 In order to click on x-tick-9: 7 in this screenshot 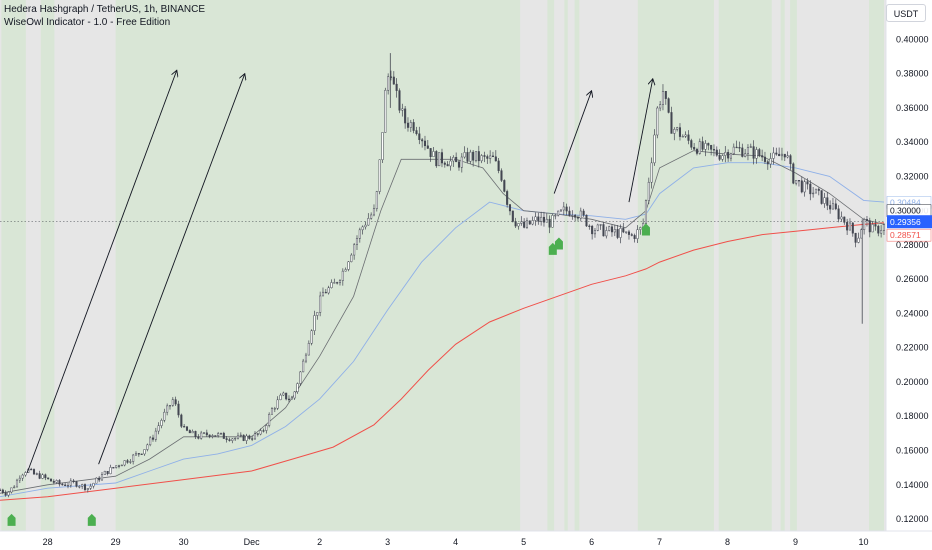, I will do `click(659, 542)`.